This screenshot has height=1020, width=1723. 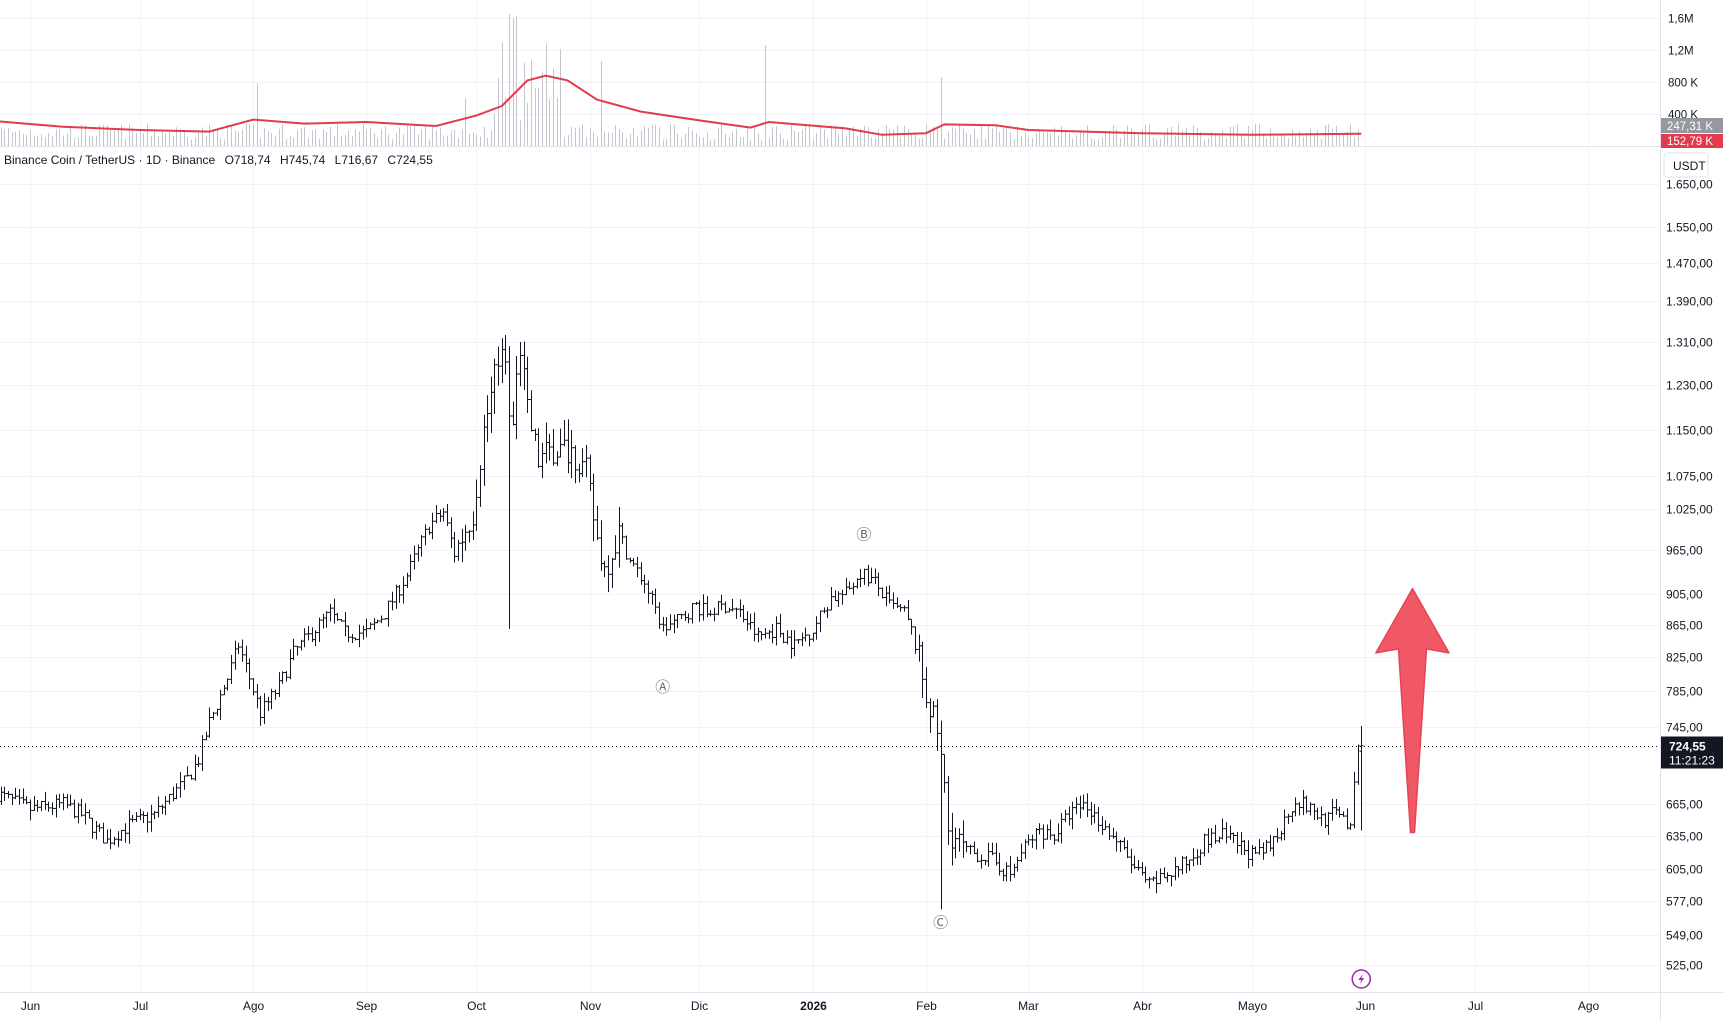 I want to click on price-tick-label: 865,00, so click(x=1684, y=626).